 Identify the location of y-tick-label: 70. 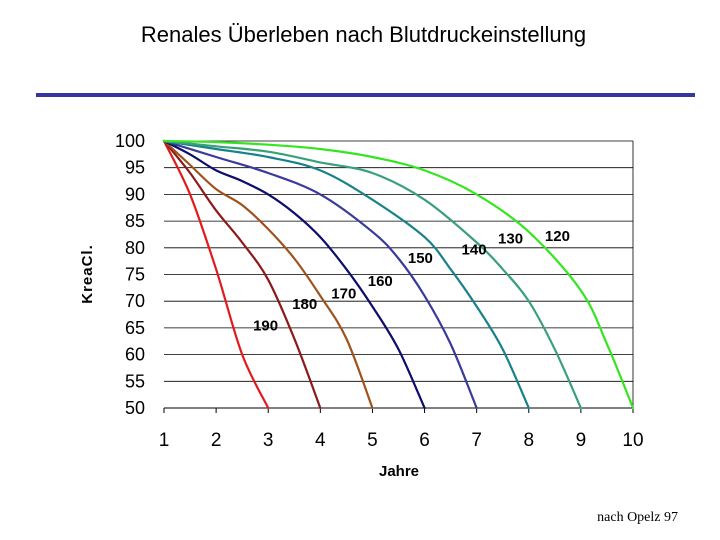
(135, 301).